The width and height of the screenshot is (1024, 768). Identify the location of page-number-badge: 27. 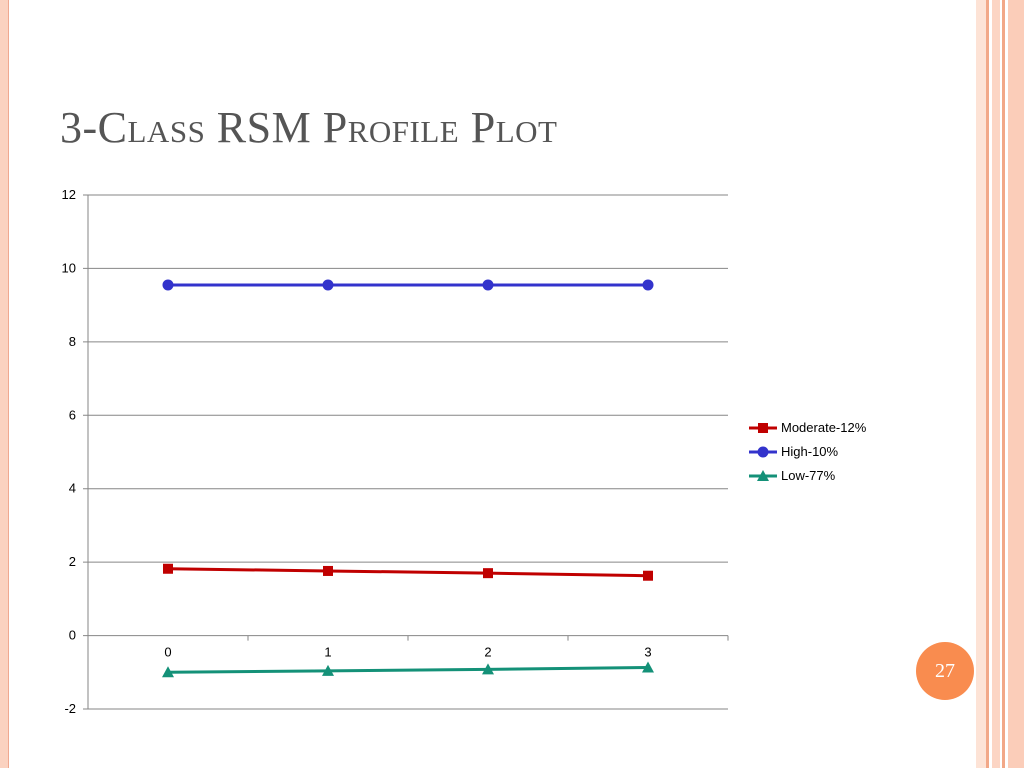
(945, 671).